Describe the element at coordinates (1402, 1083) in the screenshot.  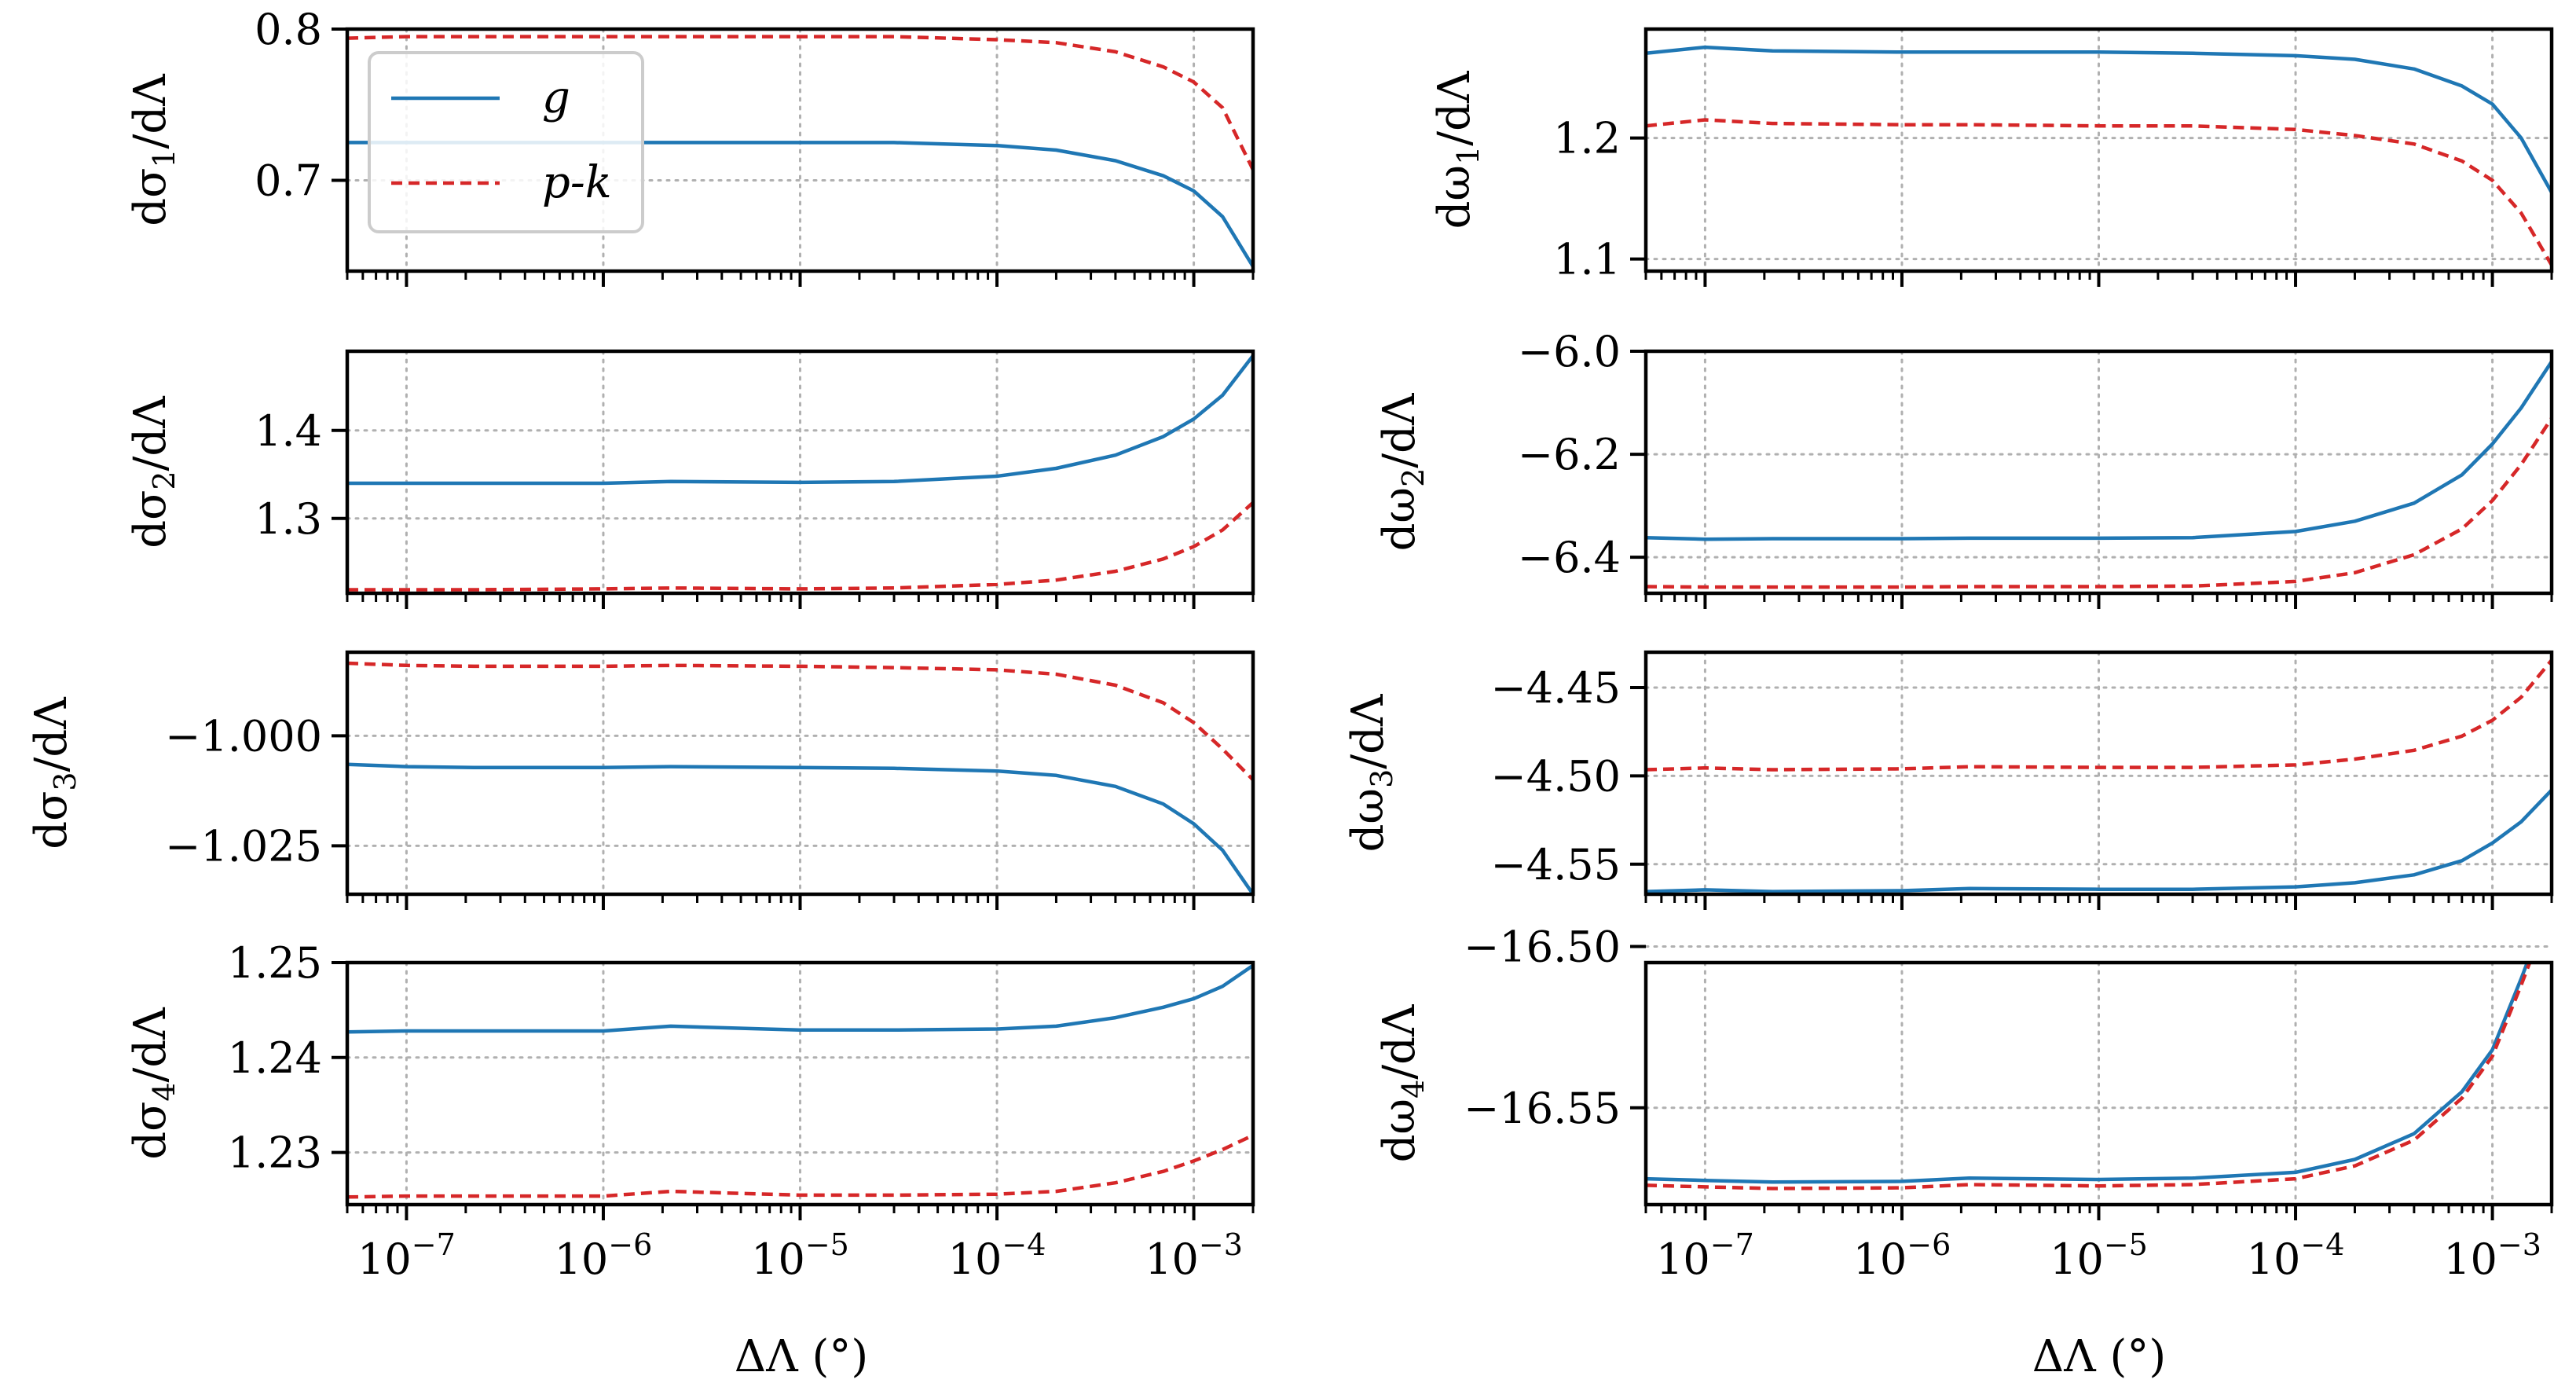
I see `y-axis-label: dω4/dΛ` at that location.